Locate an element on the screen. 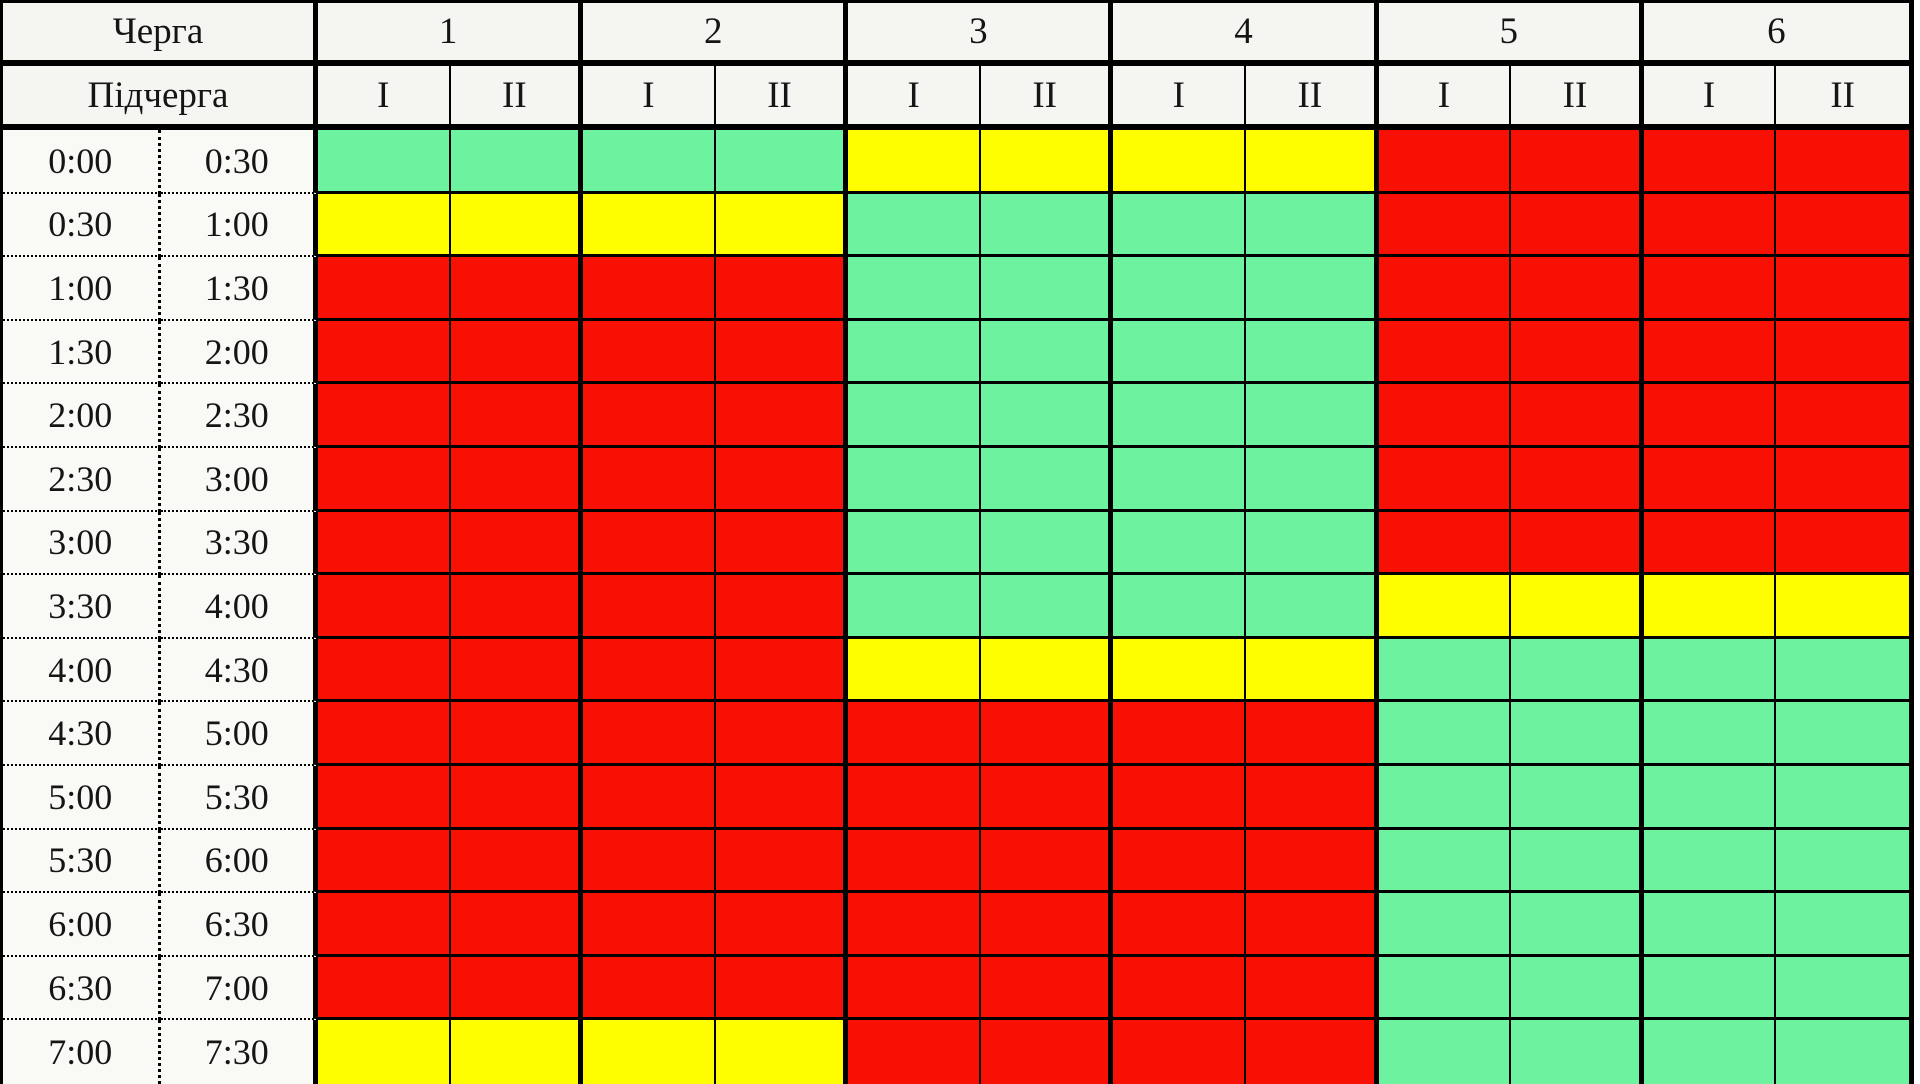 This screenshot has width=1920, height=1084. subqueue-header-label: Підчерга is located at coordinates (160, 95).